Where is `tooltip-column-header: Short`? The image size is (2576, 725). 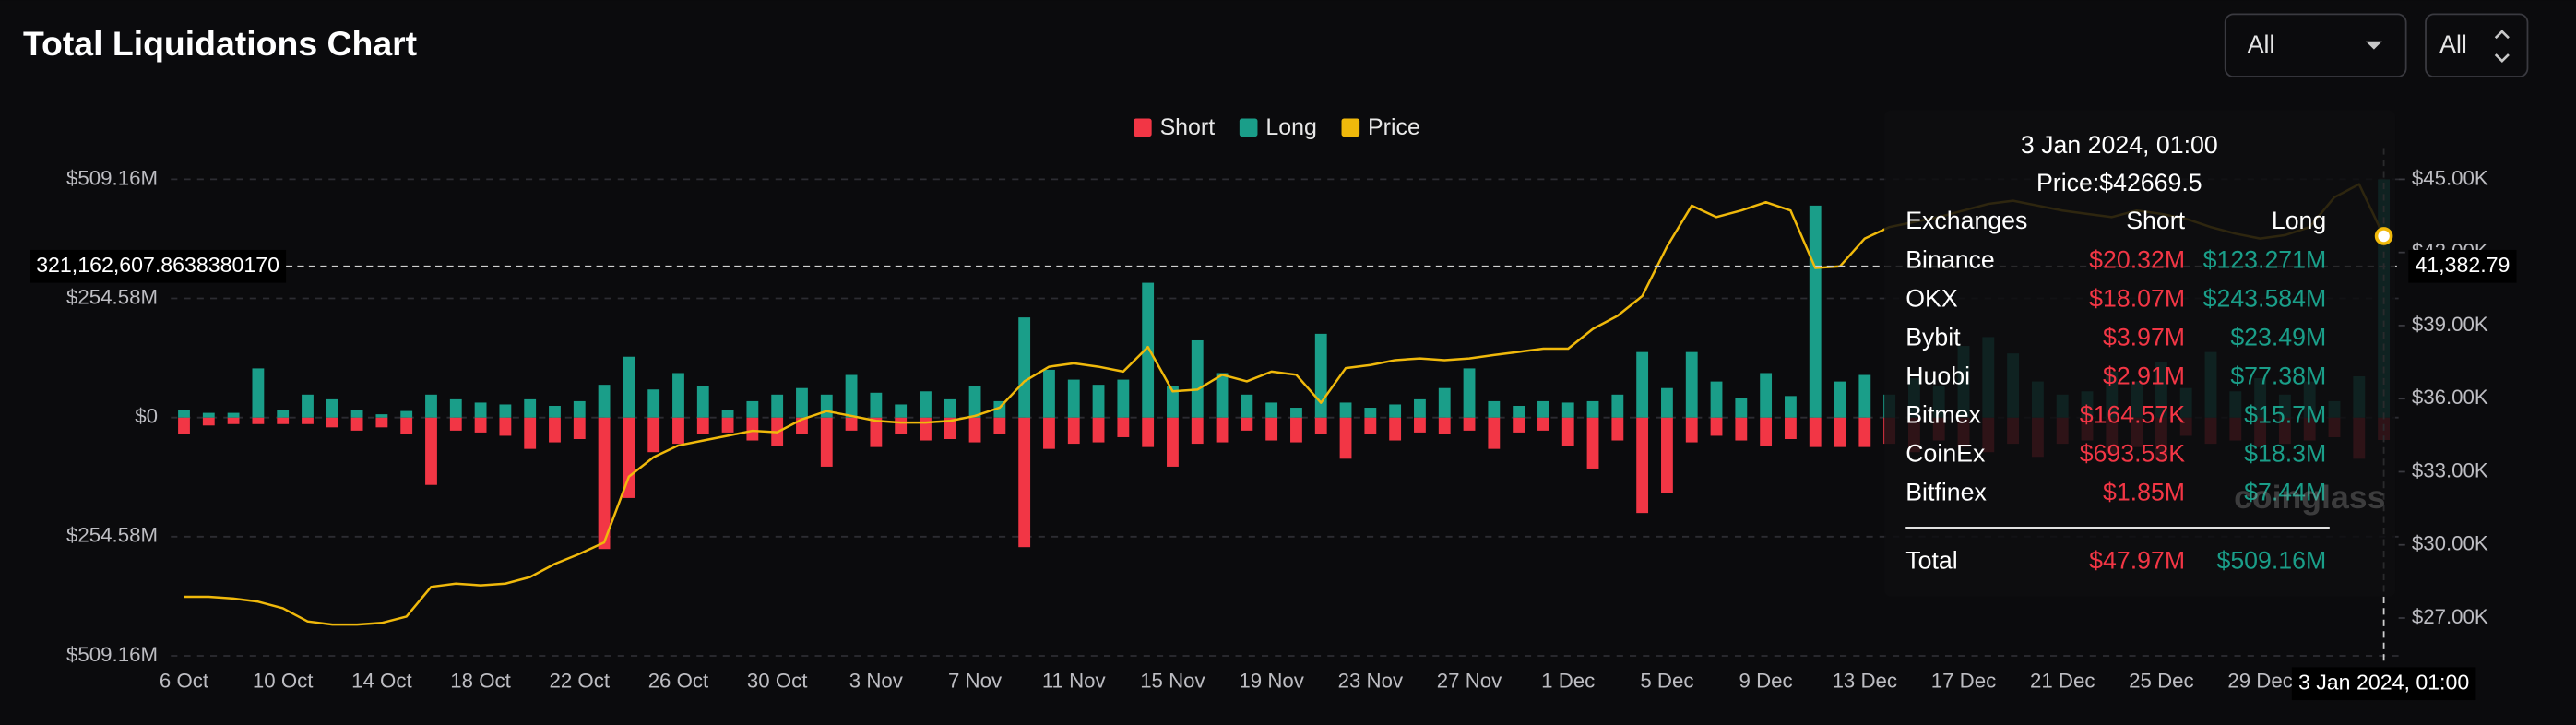 tooltip-column-header: Short is located at coordinates (2155, 220).